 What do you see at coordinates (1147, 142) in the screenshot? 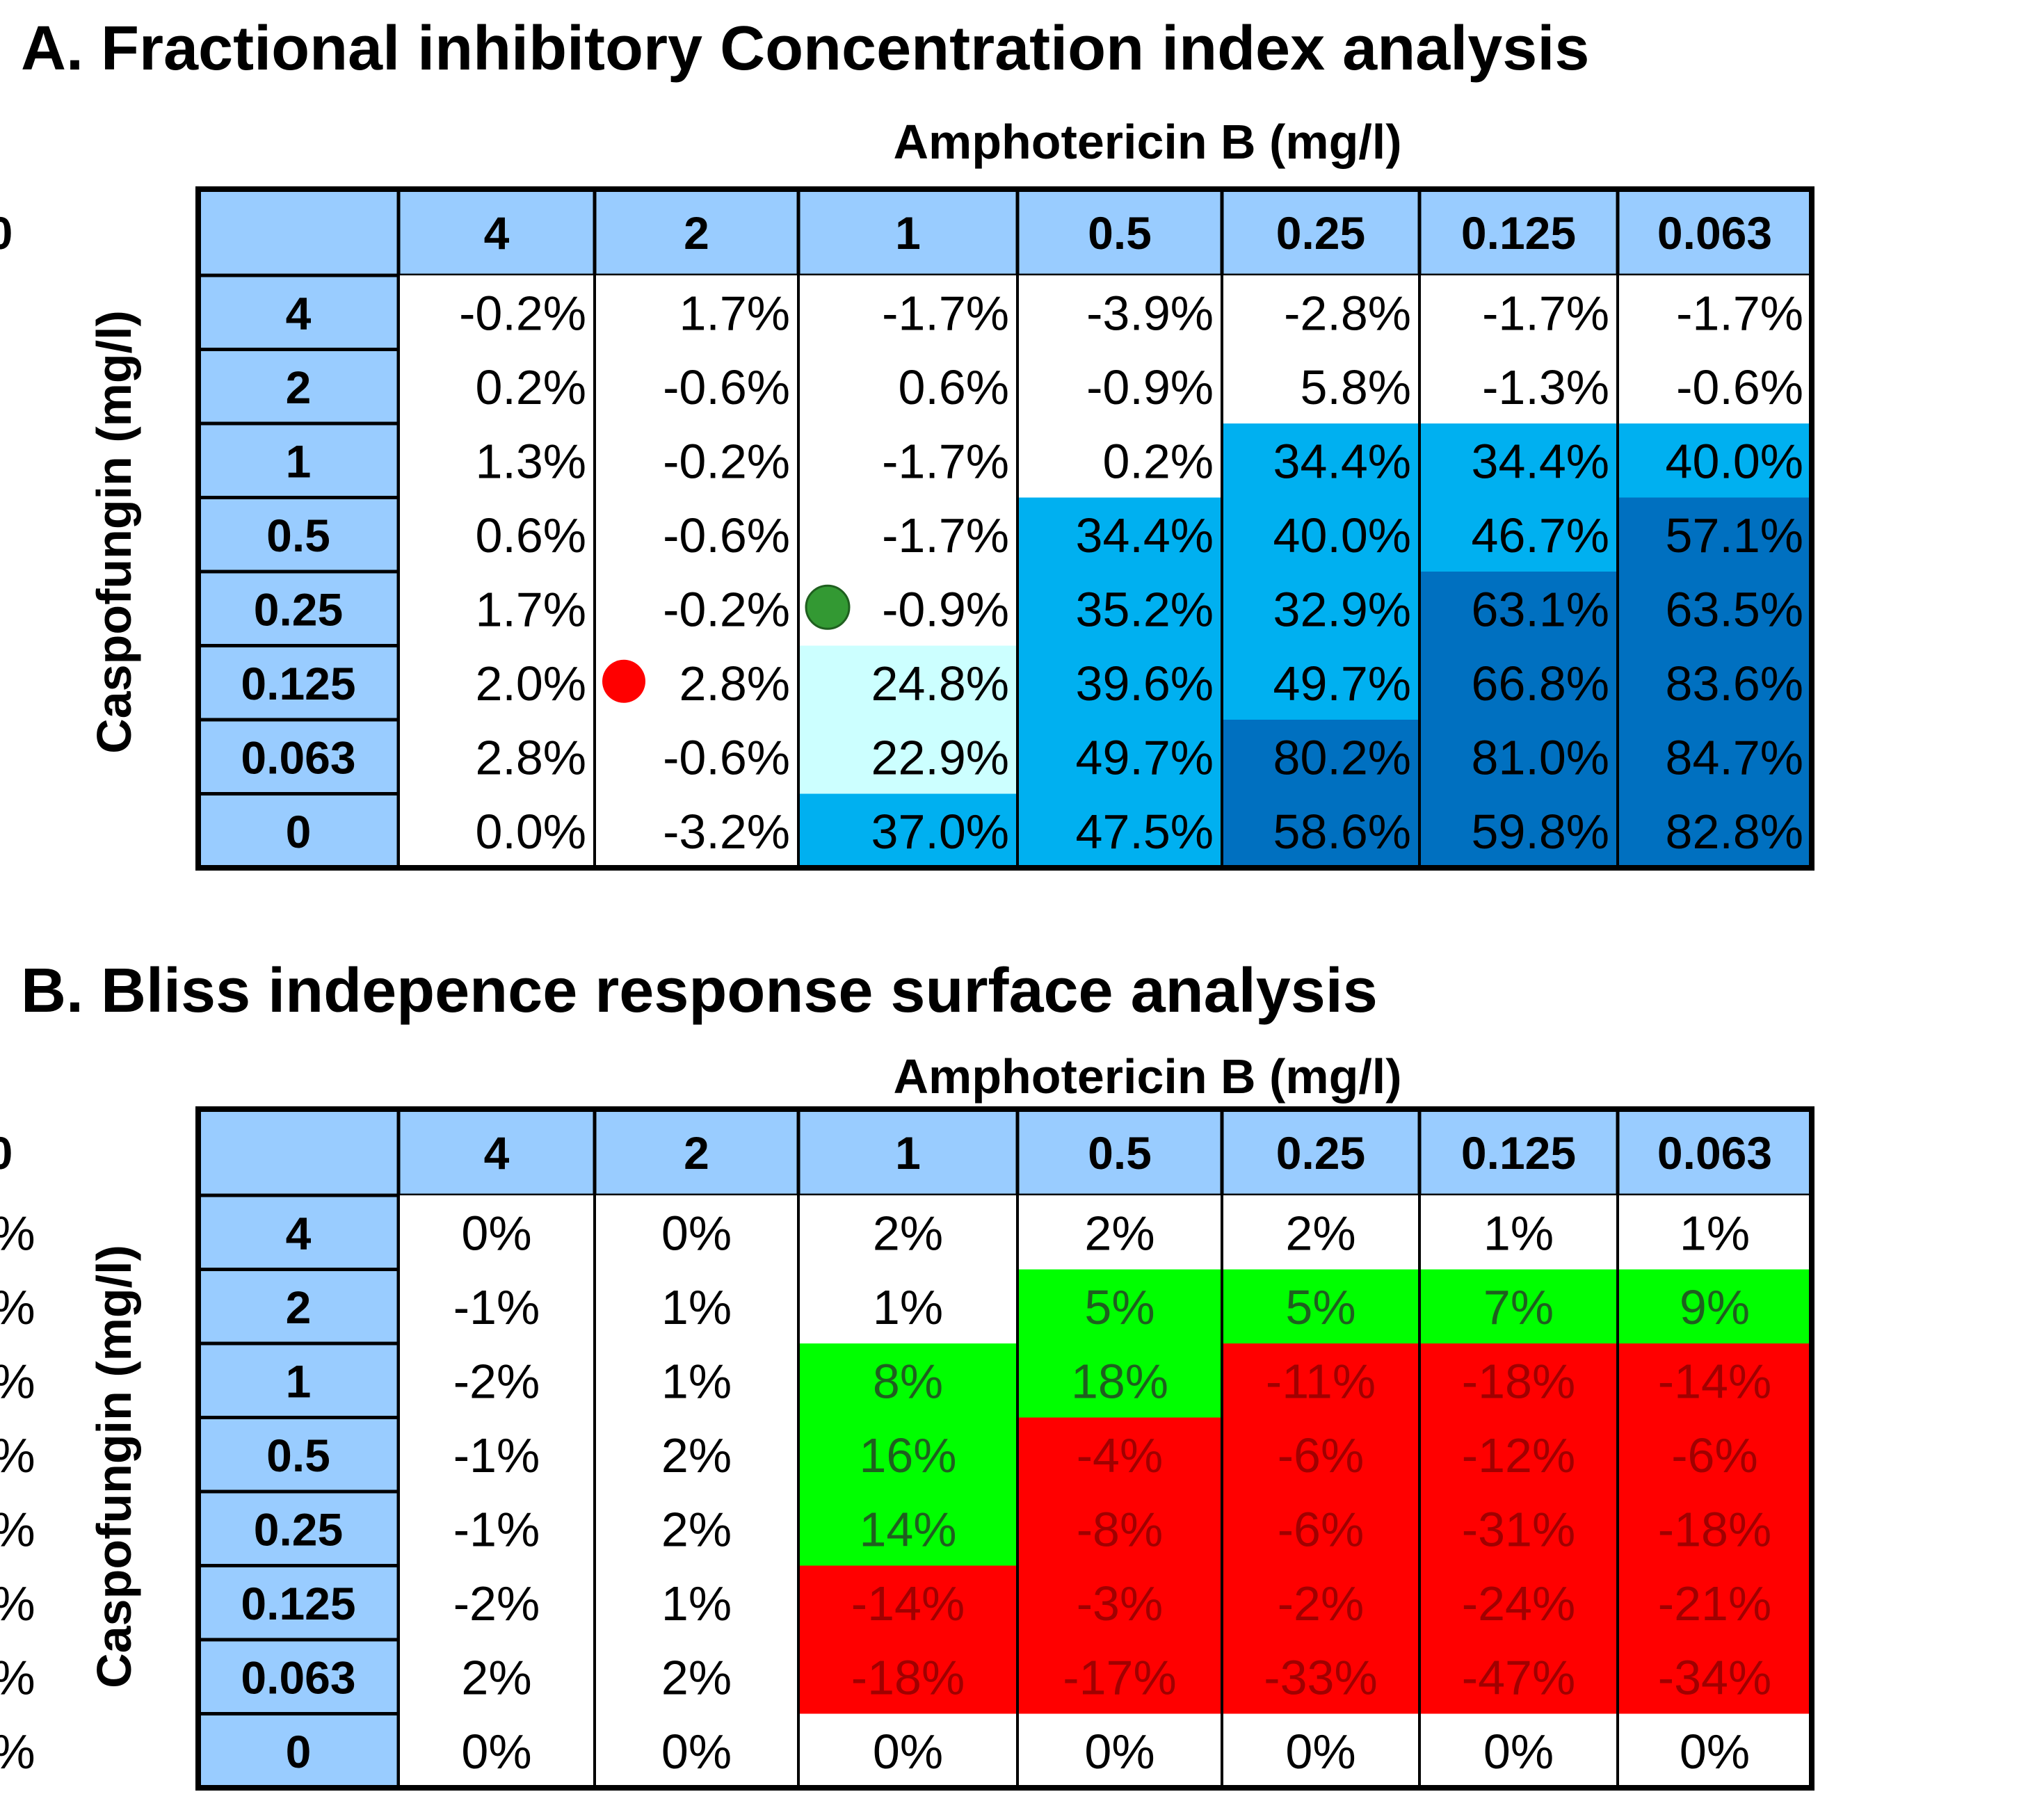
I see `panel-a-x-axis-label: Amphotericin B (mg/l)` at bounding box center [1147, 142].